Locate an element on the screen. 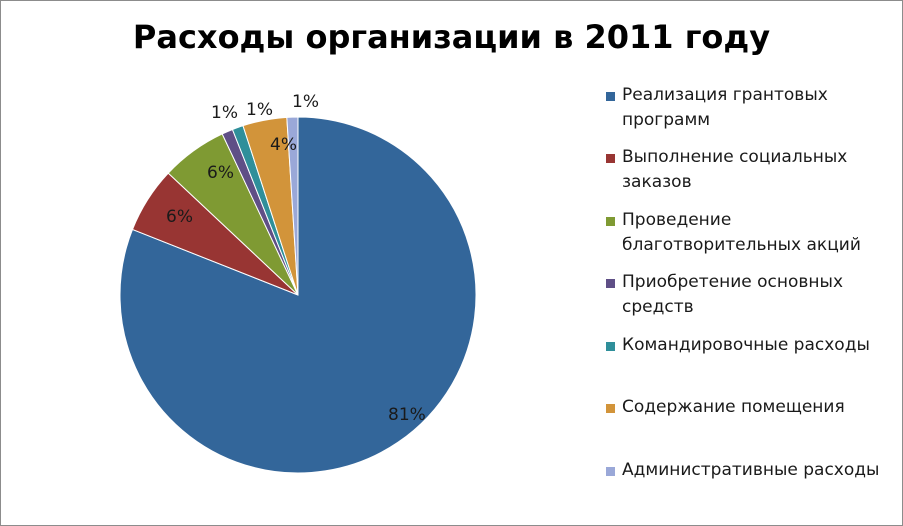  data-label-2: 6% is located at coordinates (179, 217).